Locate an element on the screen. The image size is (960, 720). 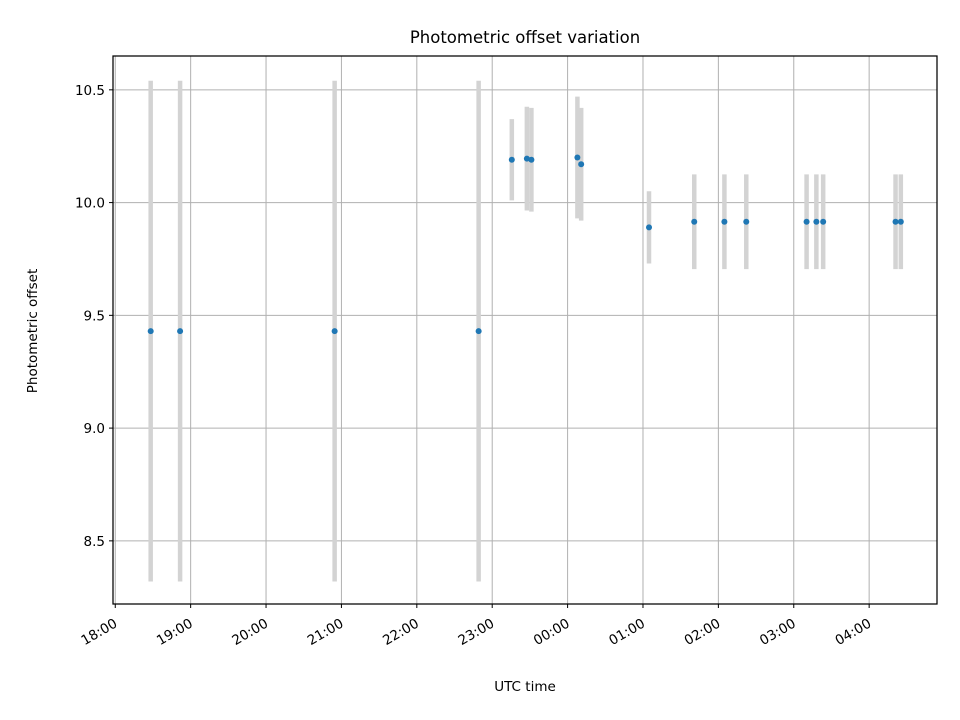
x-axis-label: UTC time is located at coordinates (525, 687).